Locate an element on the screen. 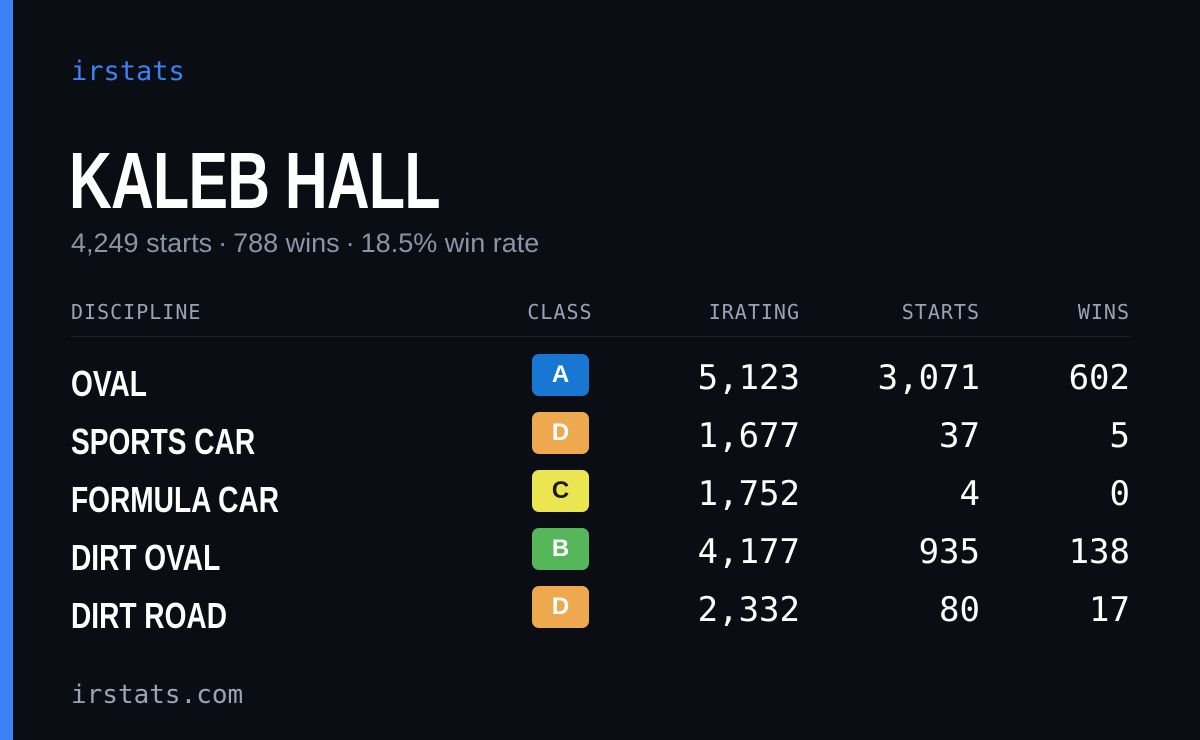 This screenshot has height=740, width=1200. summary-win-rate: 18.5% win rate is located at coordinates (450, 243).